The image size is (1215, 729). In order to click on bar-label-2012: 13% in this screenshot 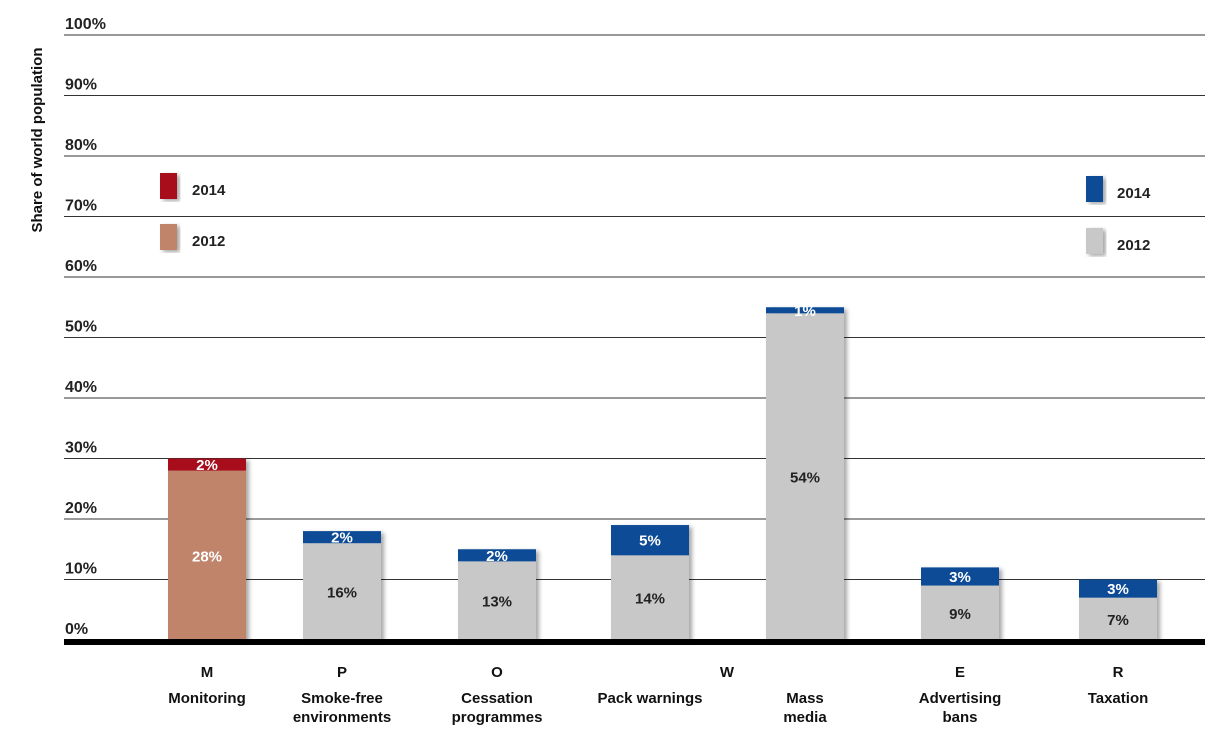, I will do `click(497, 602)`.